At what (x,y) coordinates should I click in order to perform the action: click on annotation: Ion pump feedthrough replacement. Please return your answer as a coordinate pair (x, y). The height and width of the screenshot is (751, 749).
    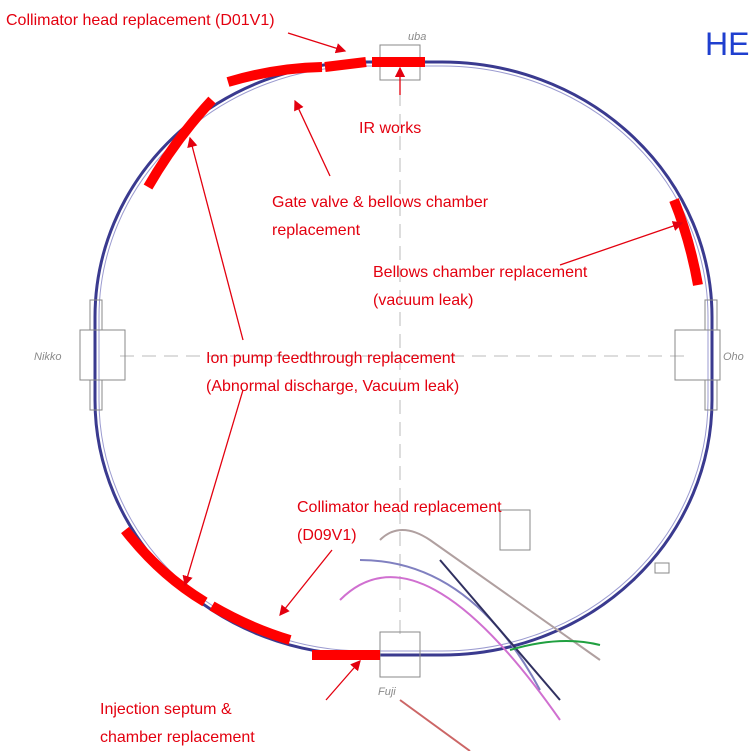
    Looking at the image, I should click on (331, 358).